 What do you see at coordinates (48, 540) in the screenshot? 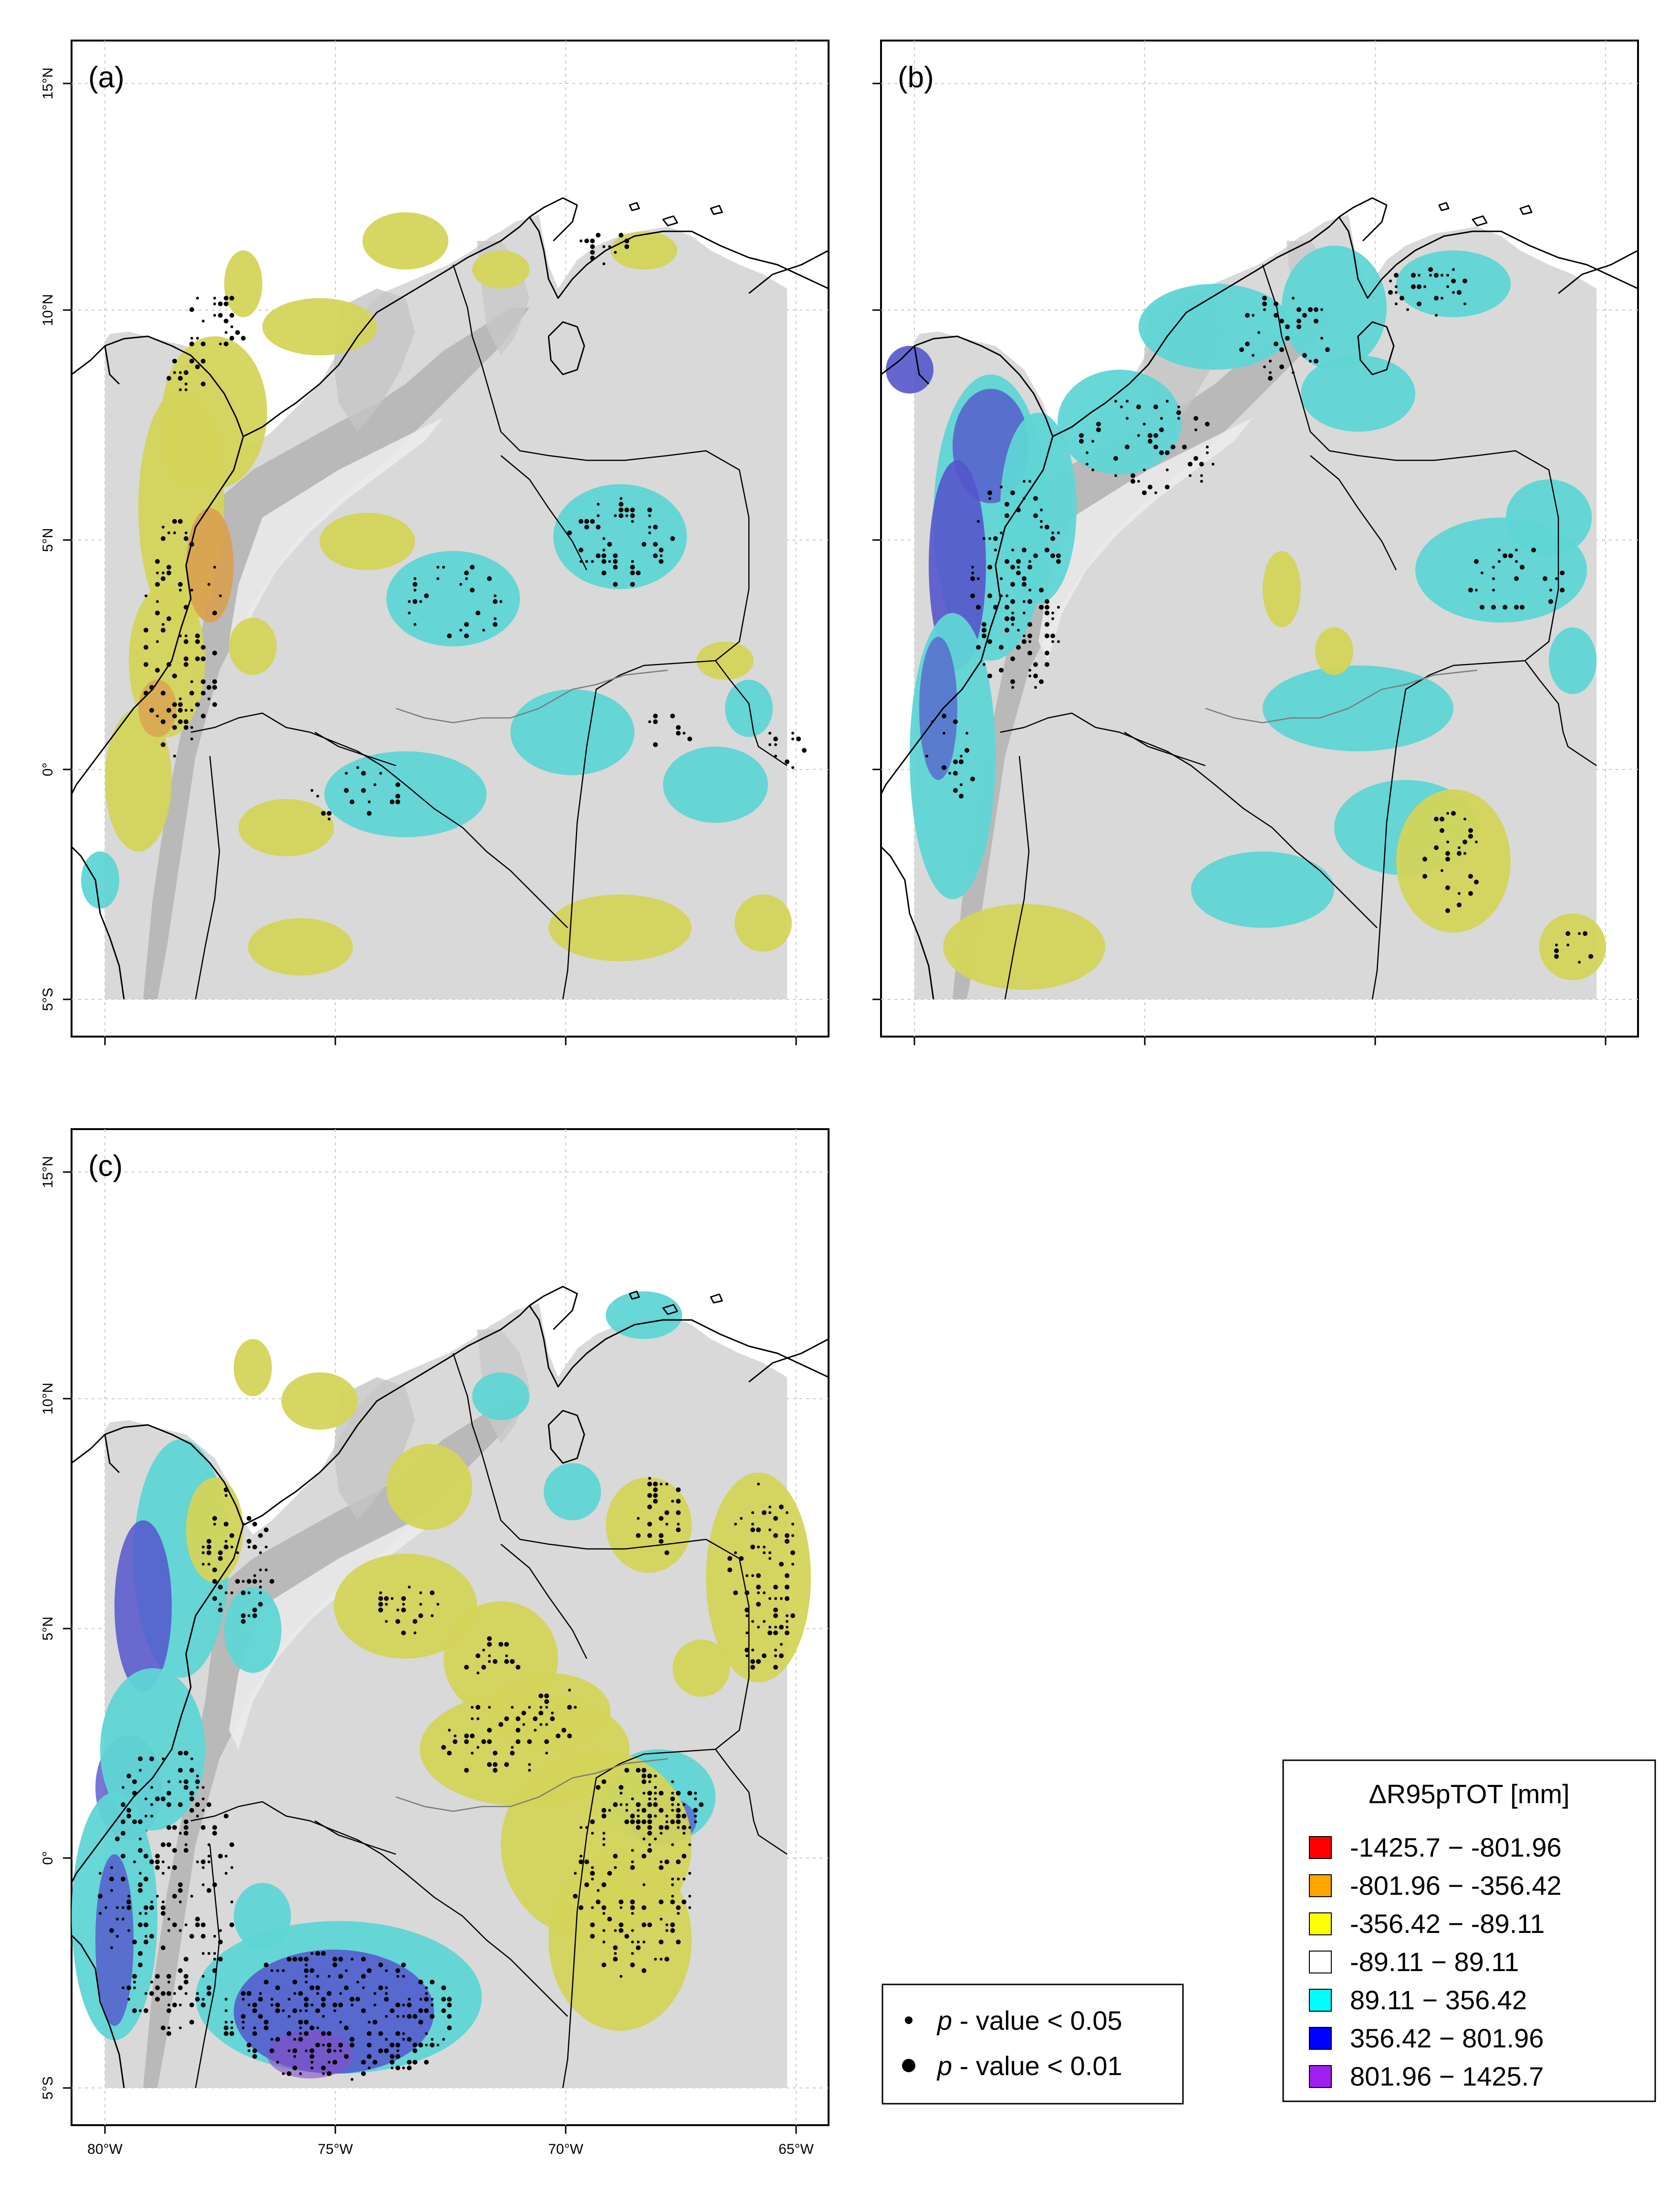
I see `lat-tick-label: 5°N` at bounding box center [48, 540].